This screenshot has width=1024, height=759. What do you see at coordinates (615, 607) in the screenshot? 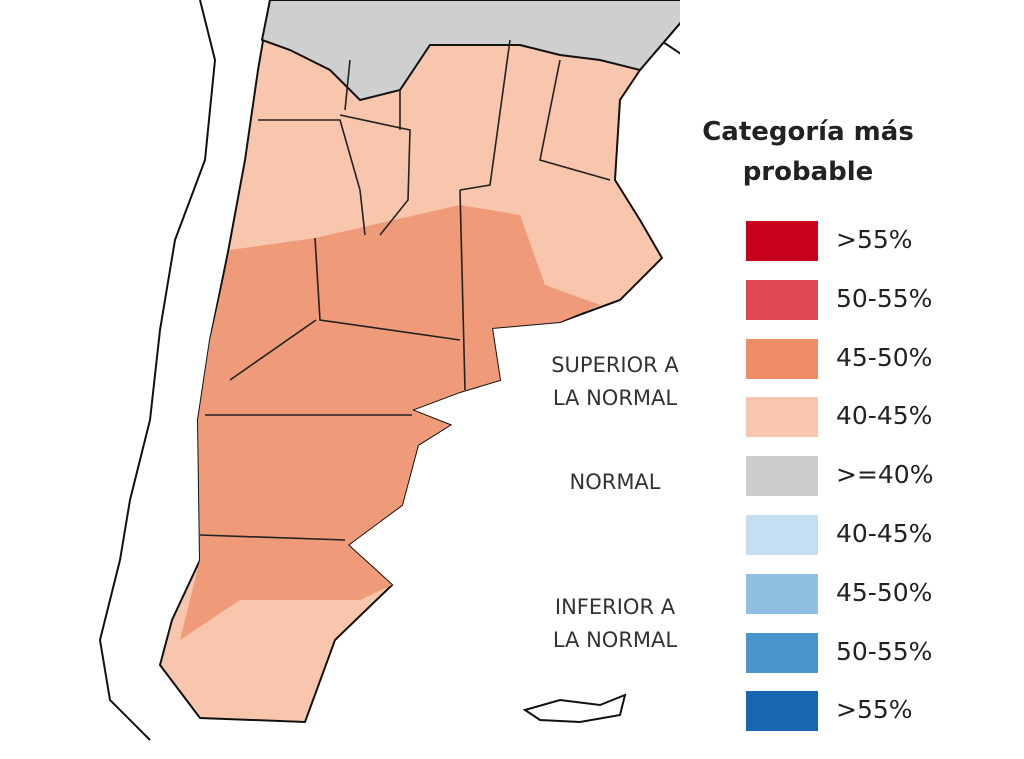
I see `group-label-line: INFERIOR A` at bounding box center [615, 607].